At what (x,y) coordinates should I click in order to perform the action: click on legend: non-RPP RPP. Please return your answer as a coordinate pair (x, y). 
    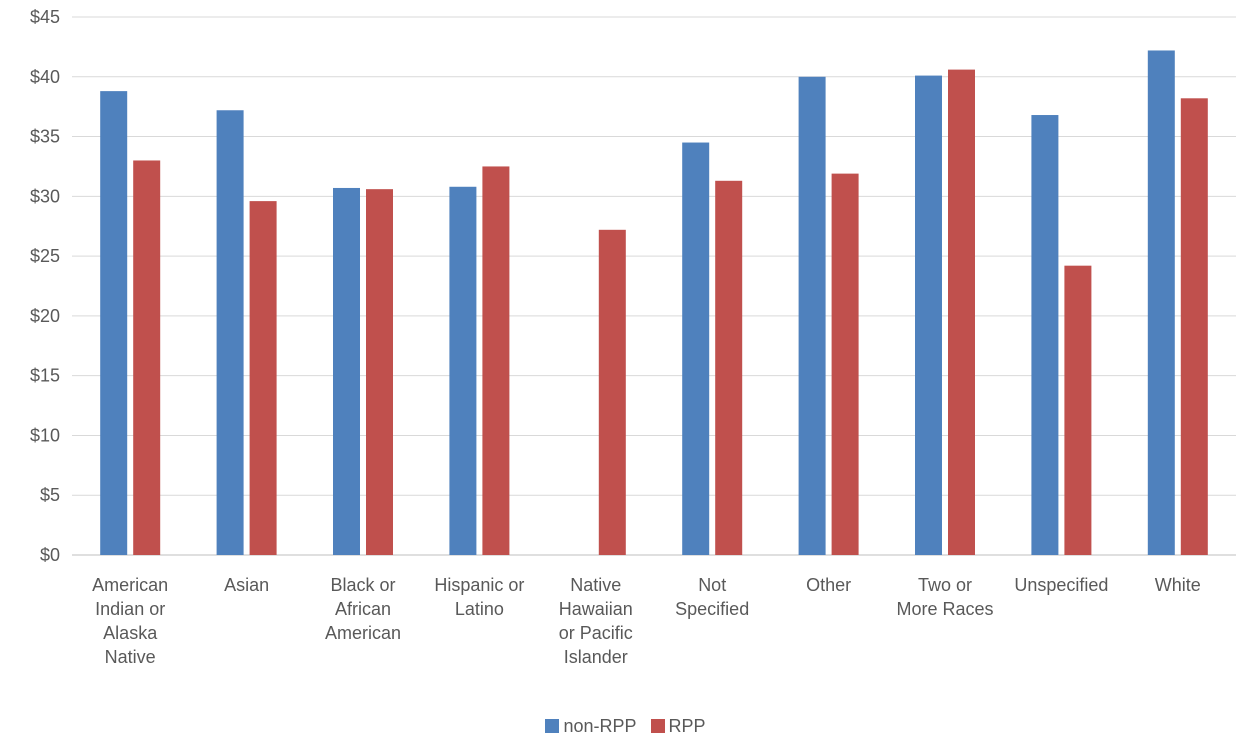
    Looking at the image, I should click on (625, 726).